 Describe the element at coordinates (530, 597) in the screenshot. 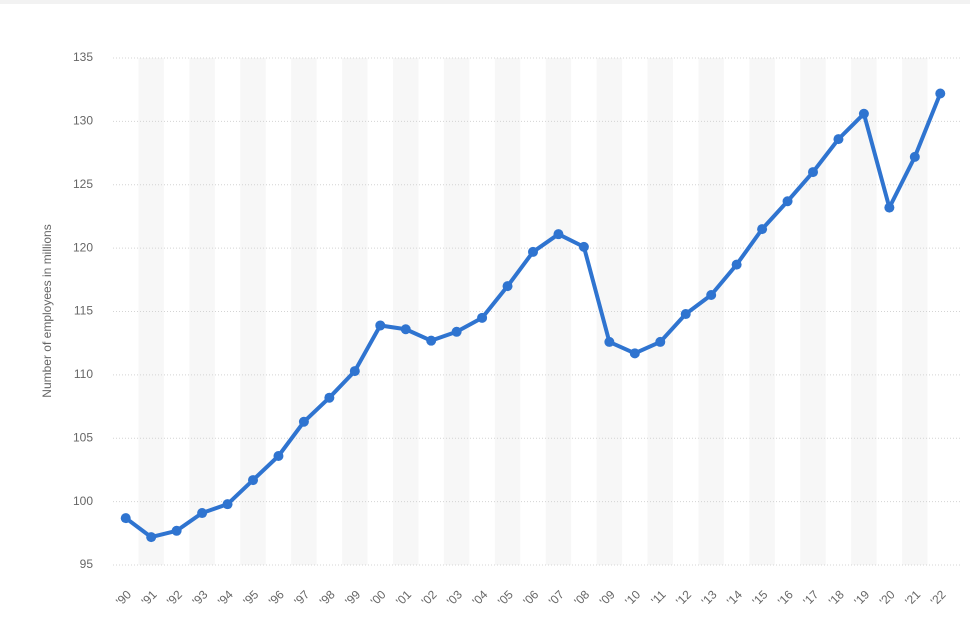

I see `x-tick-label: '06` at that location.